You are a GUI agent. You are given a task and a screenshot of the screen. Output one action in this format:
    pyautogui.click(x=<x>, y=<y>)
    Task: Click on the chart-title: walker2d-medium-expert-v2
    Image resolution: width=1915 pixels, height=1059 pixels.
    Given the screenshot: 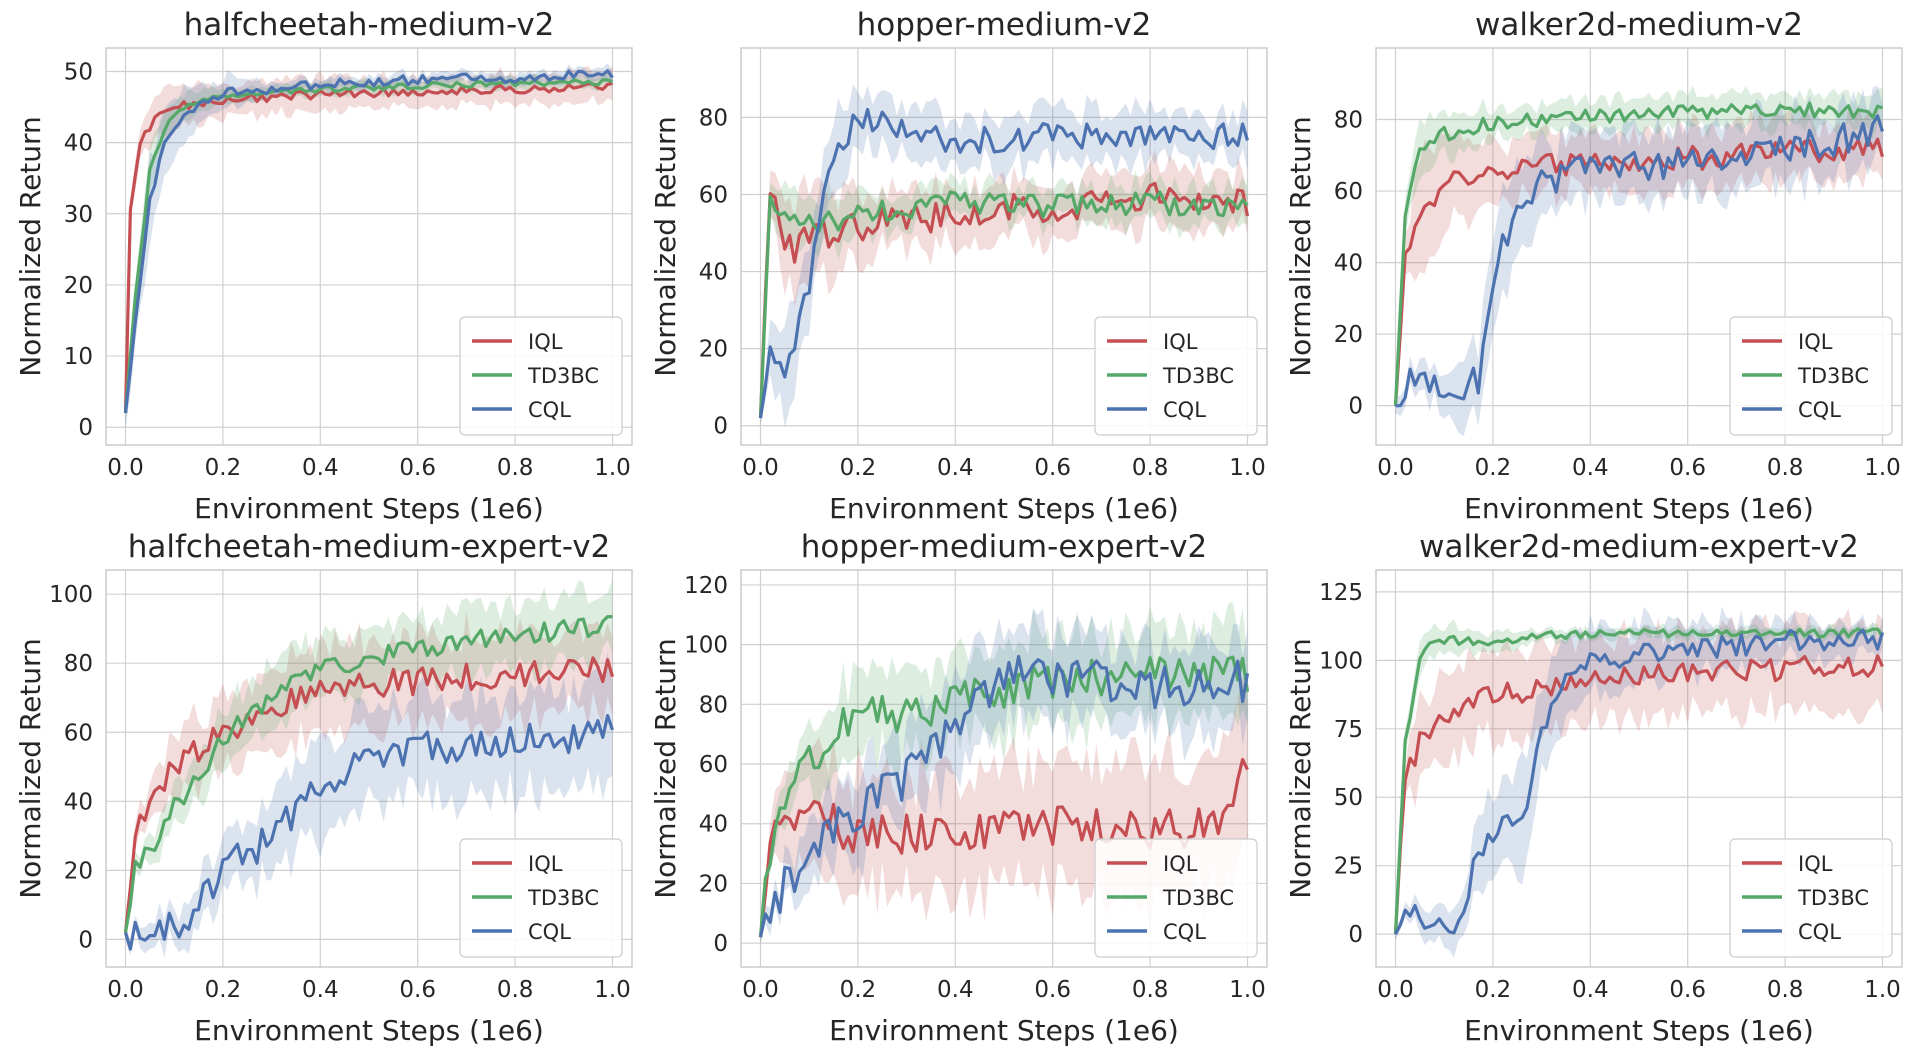 What is the action you would take?
    pyautogui.click(x=1639, y=547)
    